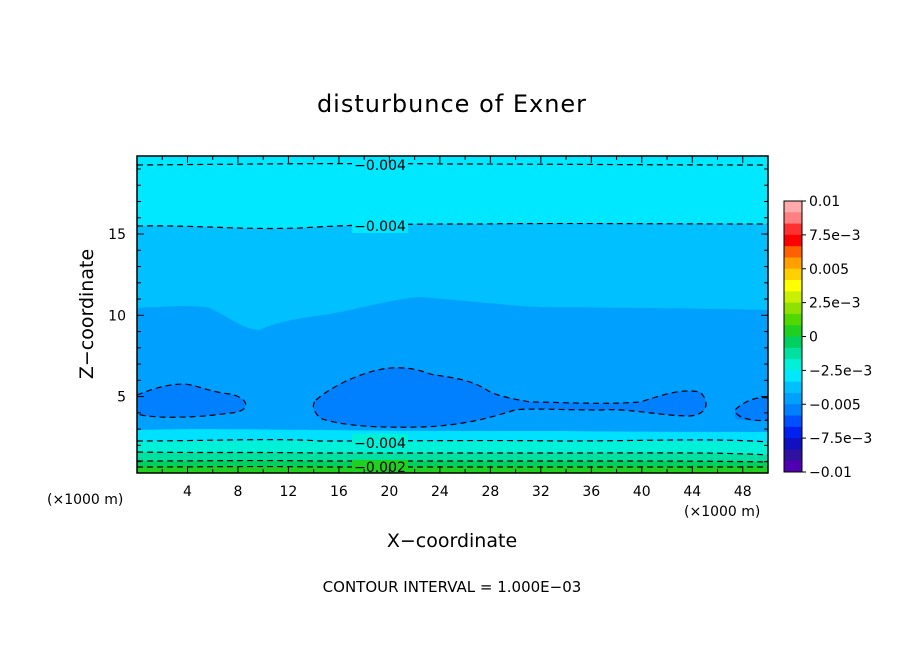 This screenshot has height=654, width=904. I want to click on contour-label: −0.002, so click(380, 468).